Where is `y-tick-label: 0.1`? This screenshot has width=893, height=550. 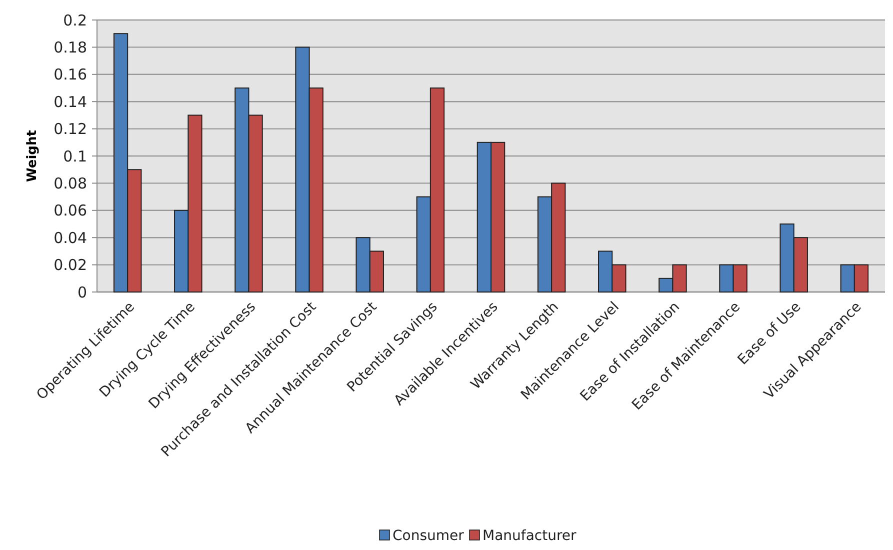
y-tick-label: 0.1 is located at coordinates (75, 156).